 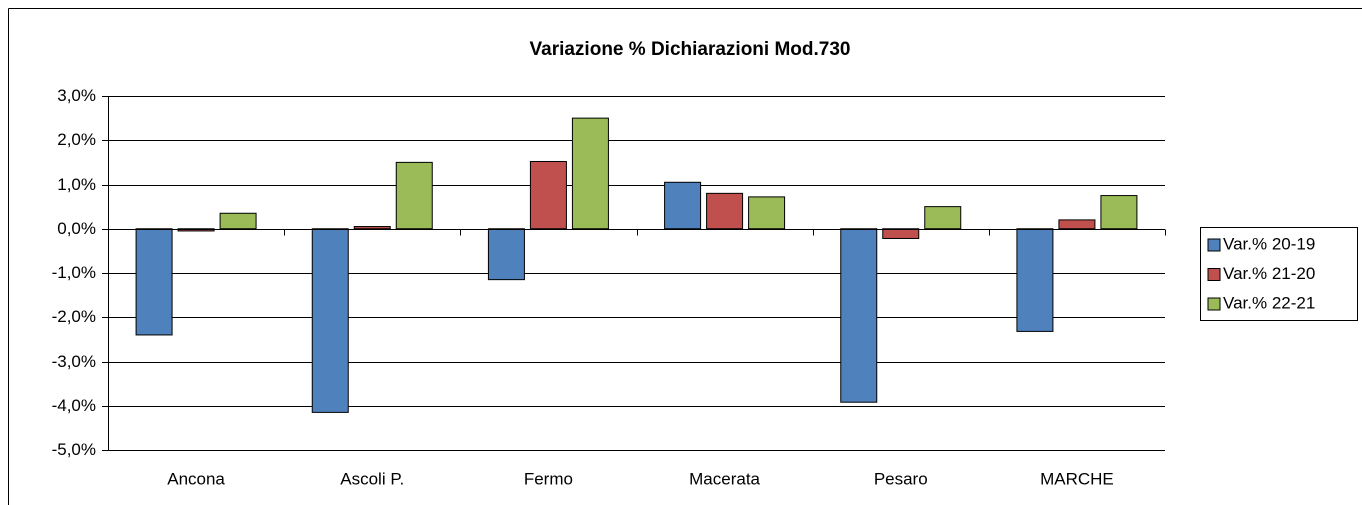 I want to click on legend-box, so click(x=1279, y=274).